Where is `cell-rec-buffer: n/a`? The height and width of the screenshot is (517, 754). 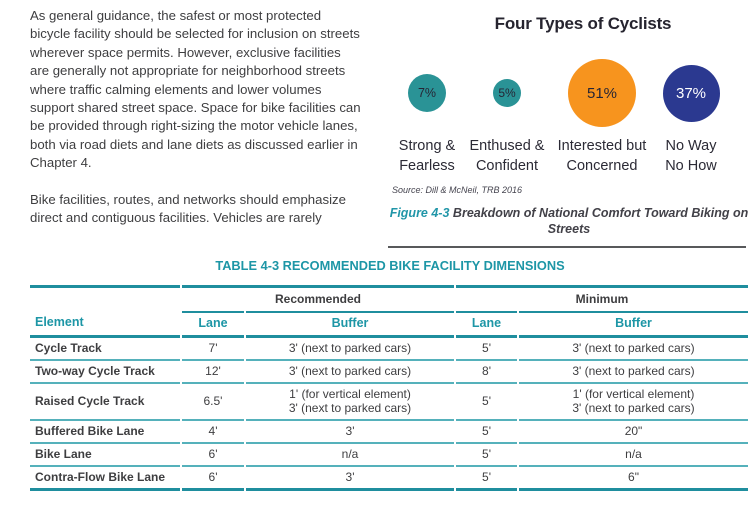 cell-rec-buffer: n/a is located at coordinates (350, 455).